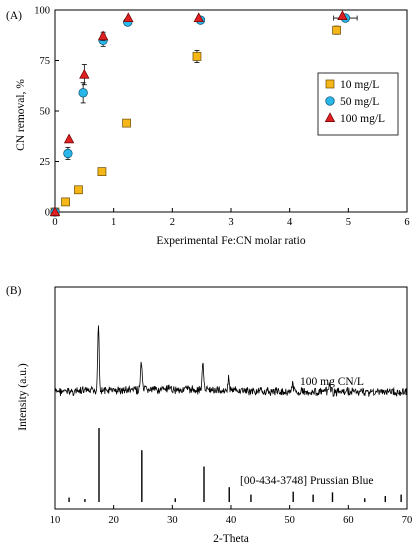 The height and width of the screenshot is (550, 418). I want to click on x-tick-label-b: 40, so click(231, 520).